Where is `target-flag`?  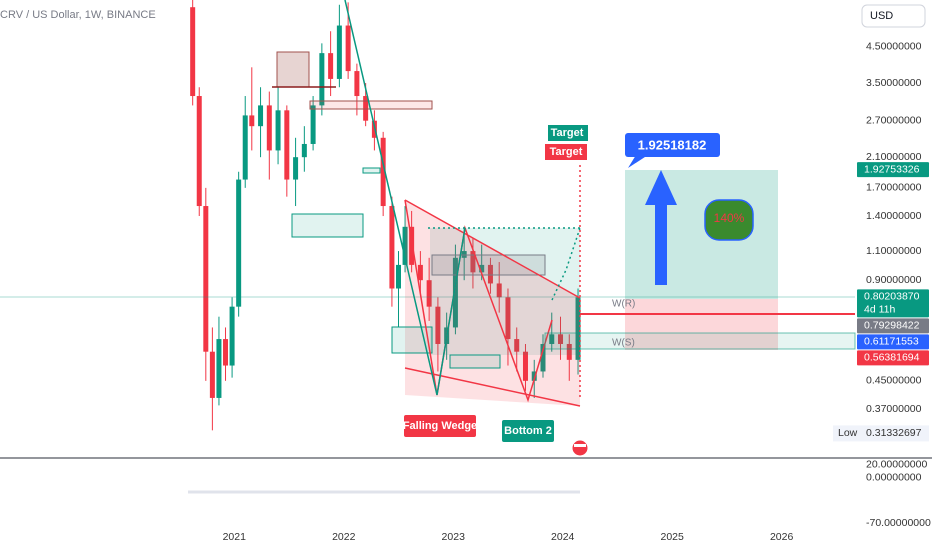 target-flag is located at coordinates (568, 133).